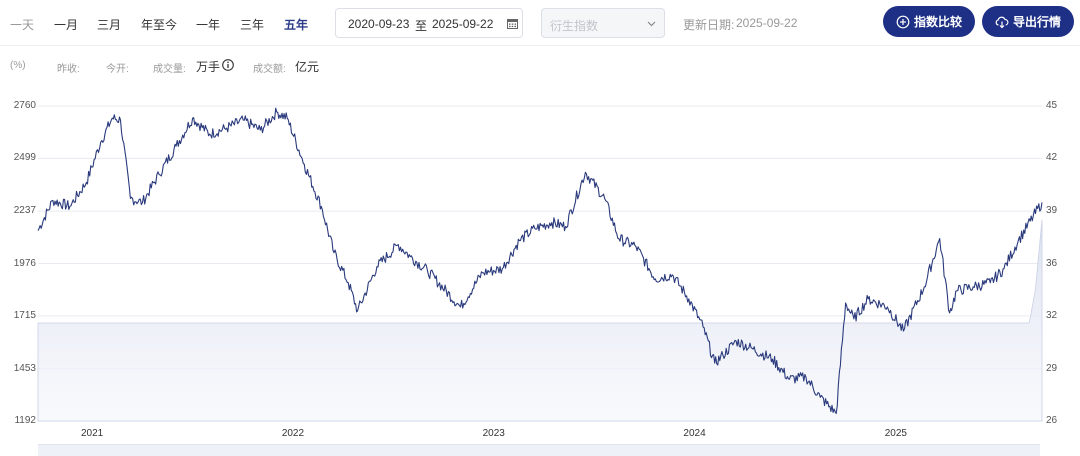  Describe the element at coordinates (1052, 211) in the screenshot. I see `y-axis-right-tick: 39` at that location.